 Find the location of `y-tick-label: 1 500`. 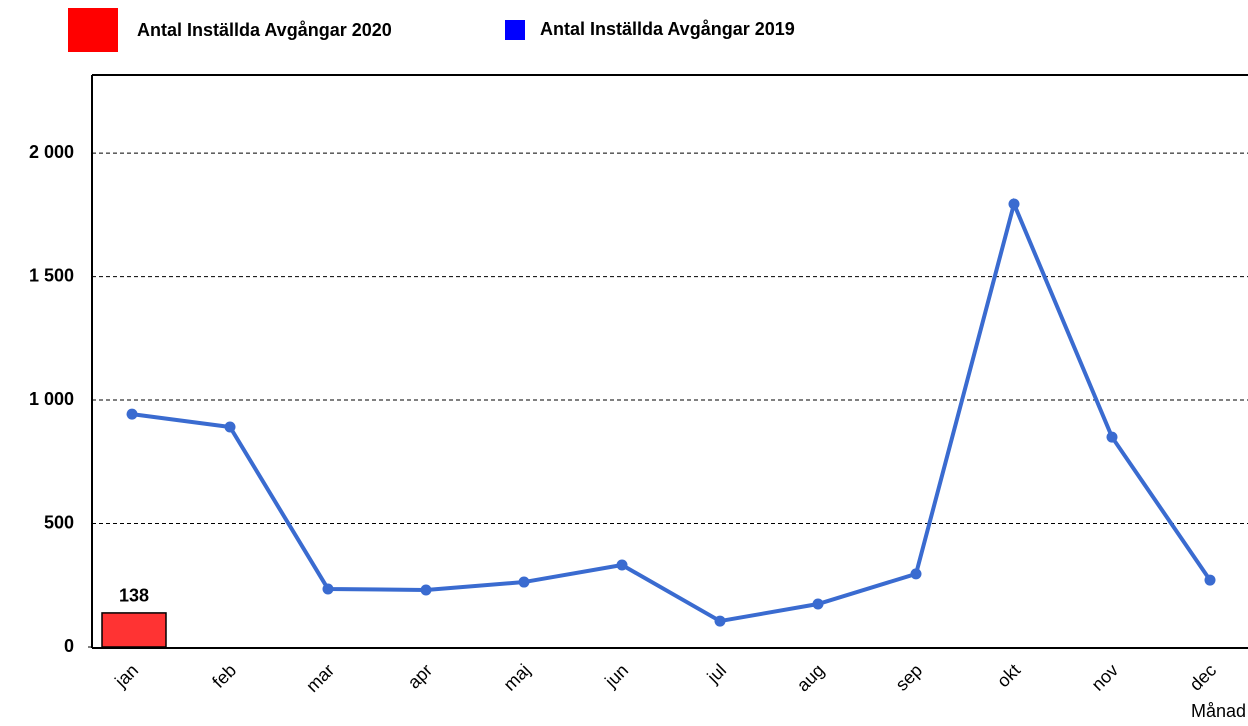

y-tick-label: 1 500 is located at coordinates (51, 275).